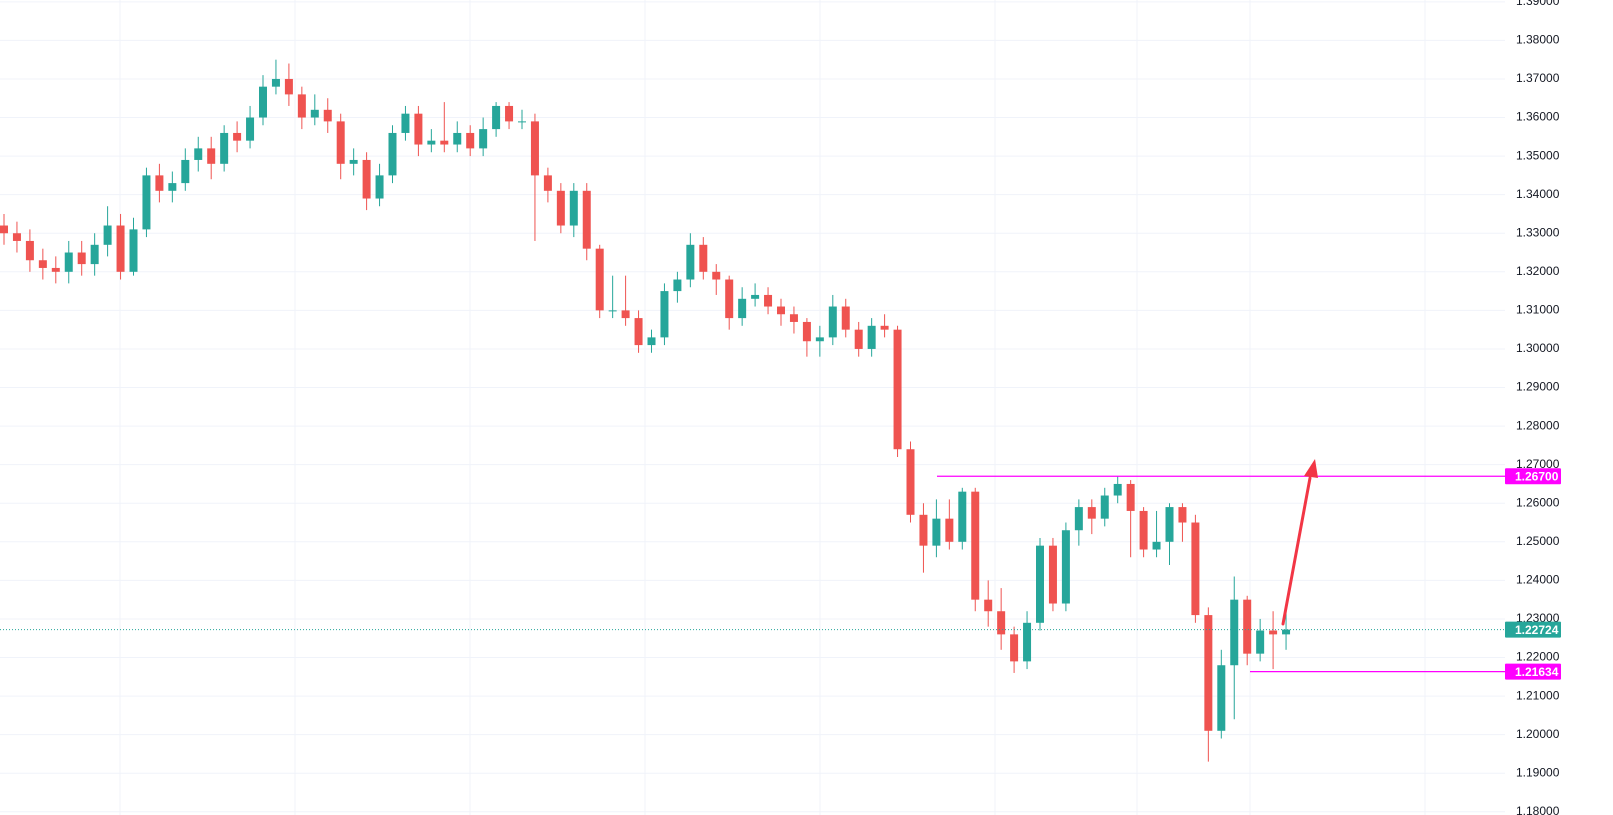  What do you see at coordinates (1538, 155) in the screenshot?
I see `y-tick-label: 1.35000` at bounding box center [1538, 155].